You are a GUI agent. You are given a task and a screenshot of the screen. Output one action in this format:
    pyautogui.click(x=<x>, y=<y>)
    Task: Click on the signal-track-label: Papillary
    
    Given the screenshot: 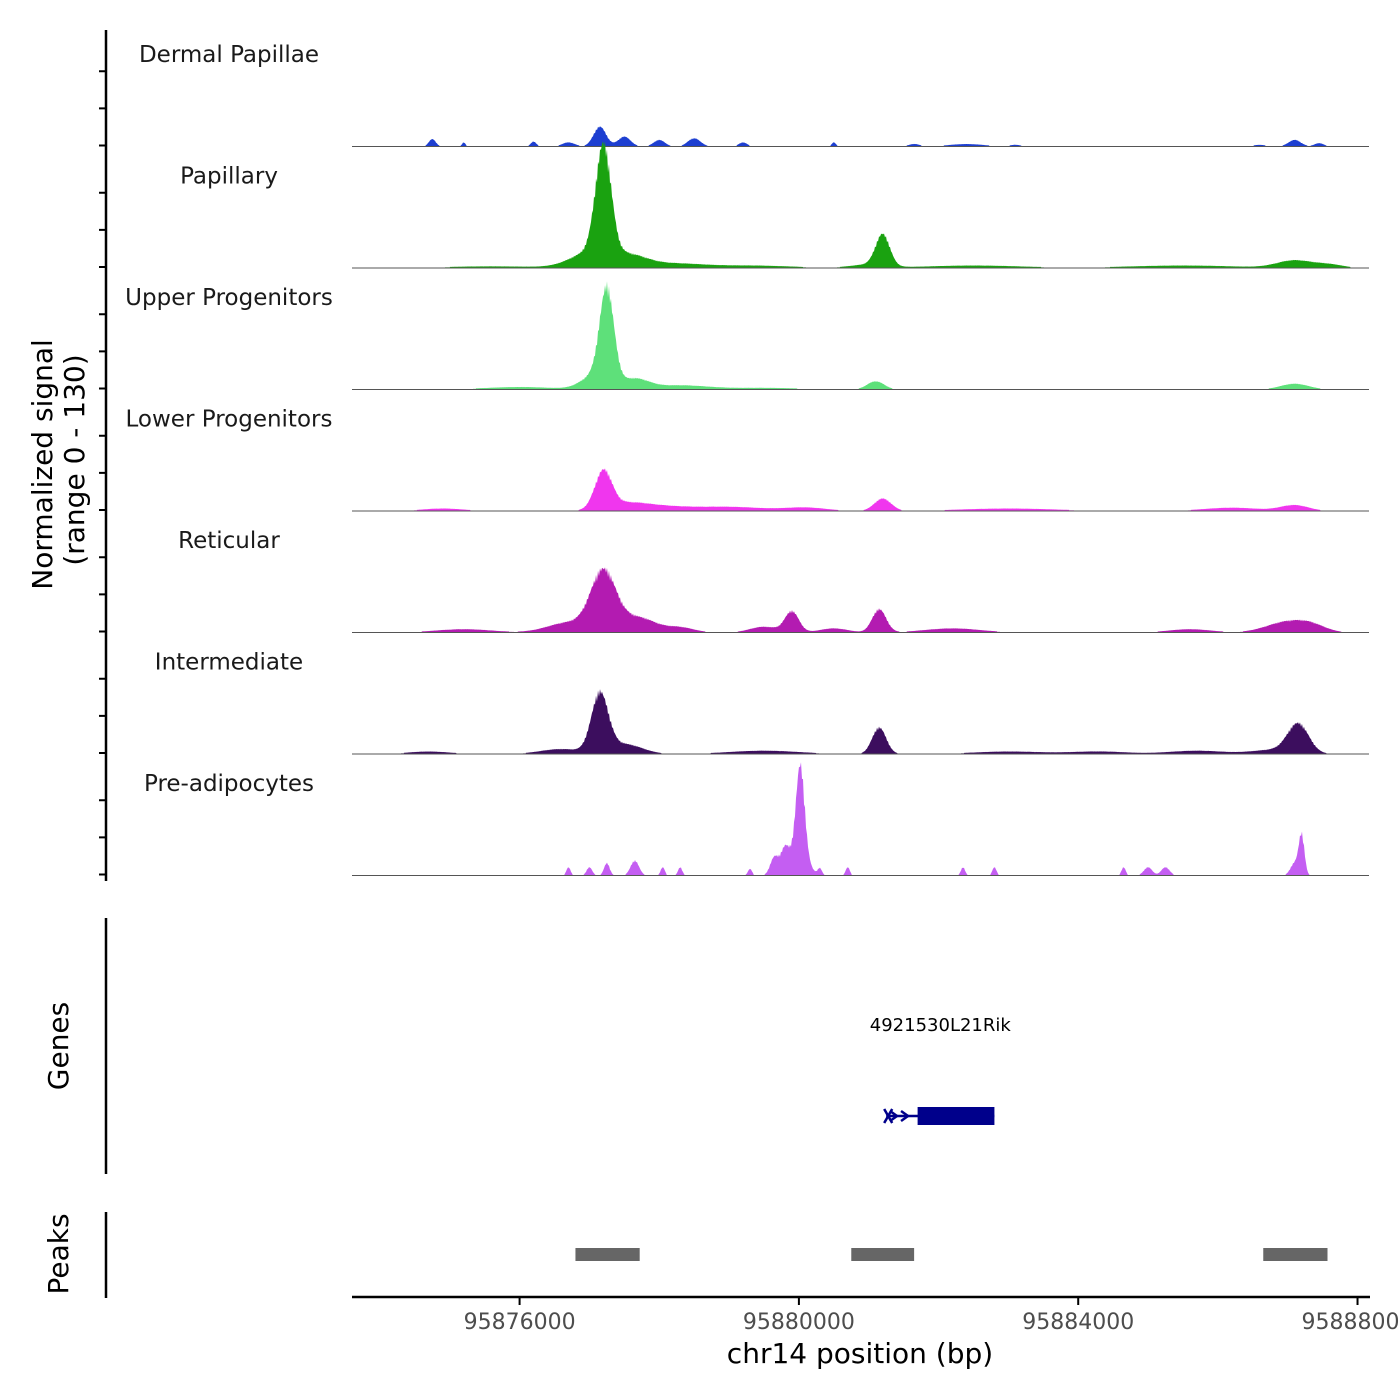 What is the action you would take?
    pyautogui.click(x=229, y=176)
    